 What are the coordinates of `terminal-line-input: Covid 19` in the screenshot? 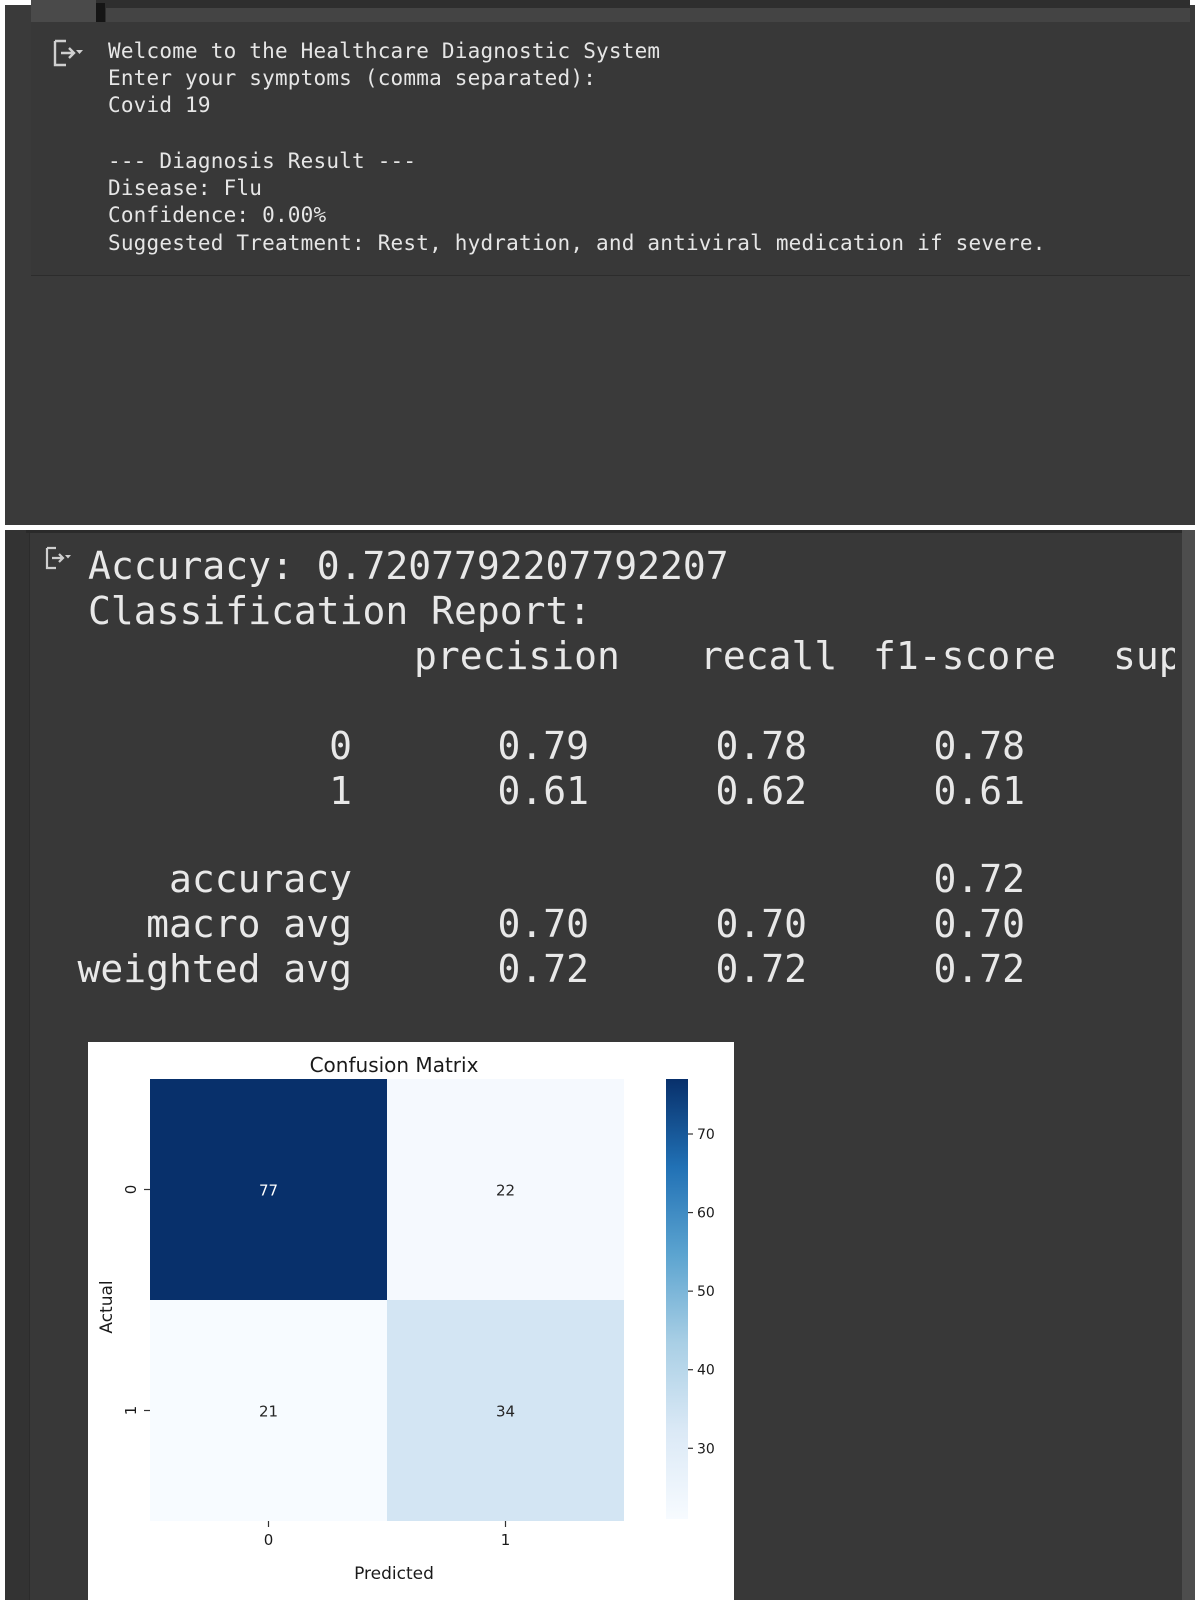 It's located at (159, 105).